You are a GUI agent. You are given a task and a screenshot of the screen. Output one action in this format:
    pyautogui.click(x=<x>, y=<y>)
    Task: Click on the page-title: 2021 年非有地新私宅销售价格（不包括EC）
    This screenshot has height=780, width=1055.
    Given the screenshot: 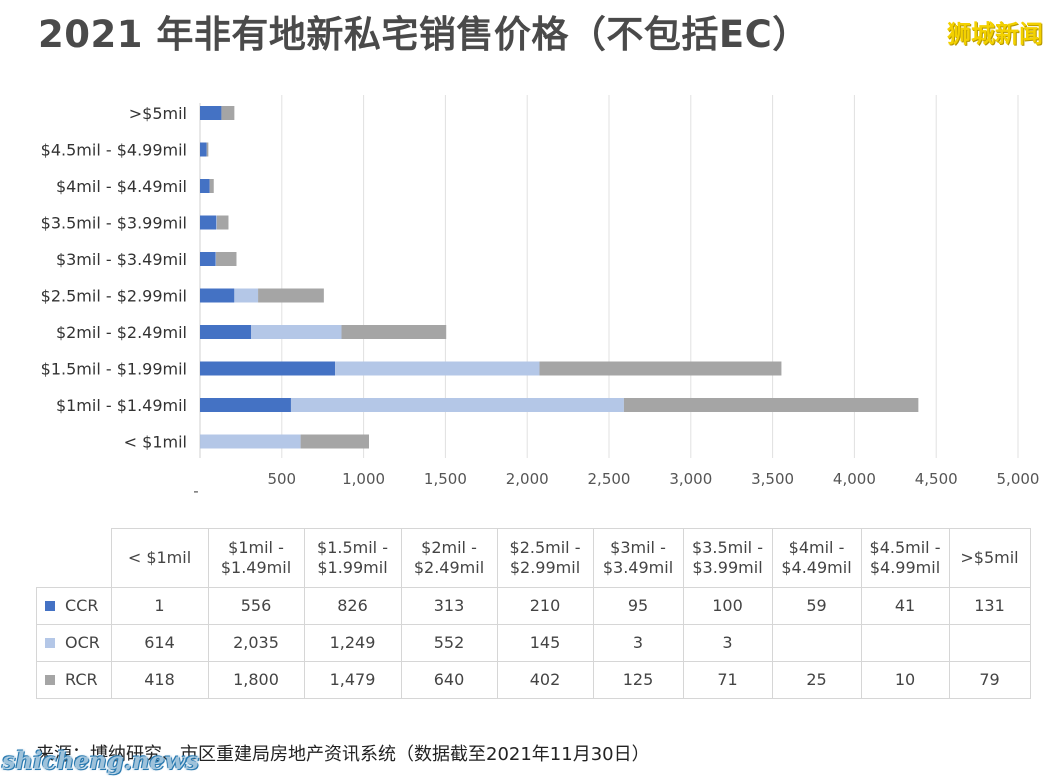 What is the action you would take?
    pyautogui.click(x=424, y=34)
    